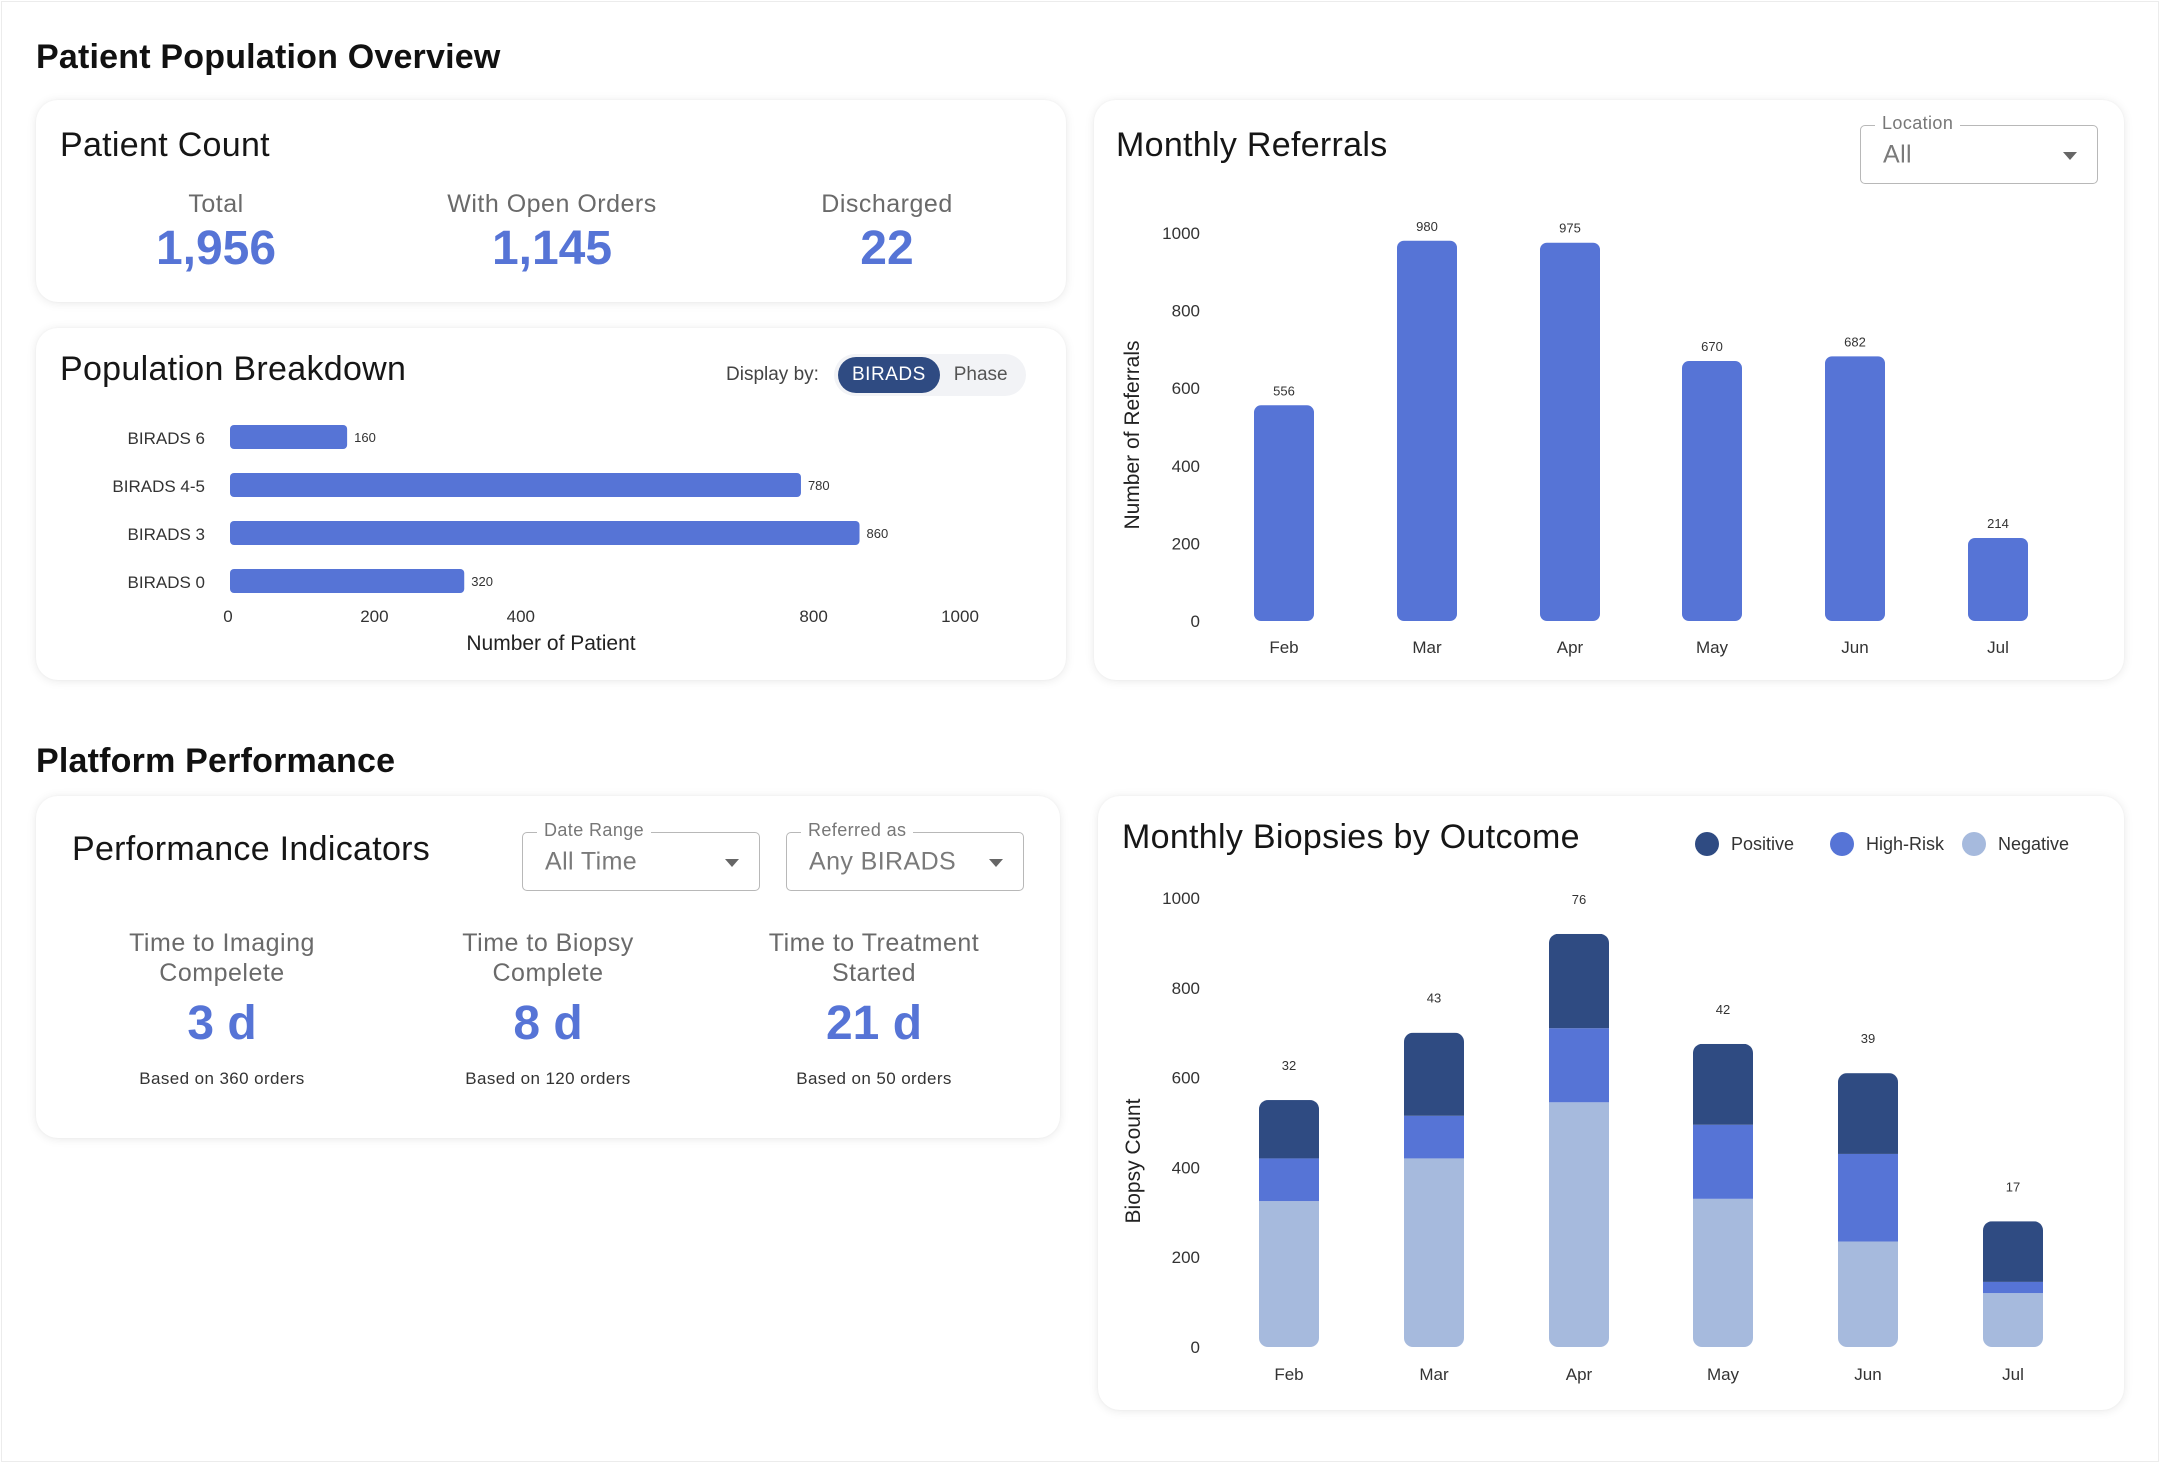 This screenshot has width=2160, height=1463. Describe the element at coordinates (158, 486) in the screenshot. I see `y-tick-label: BIRADS 4-5` at that location.